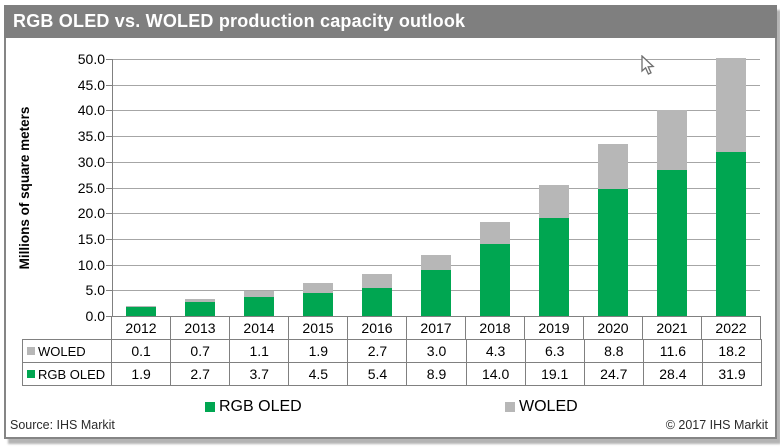 The height and width of the screenshot is (447, 780). What do you see at coordinates (378, 374) in the screenshot?
I see `table-value-cell: 5.4` at bounding box center [378, 374].